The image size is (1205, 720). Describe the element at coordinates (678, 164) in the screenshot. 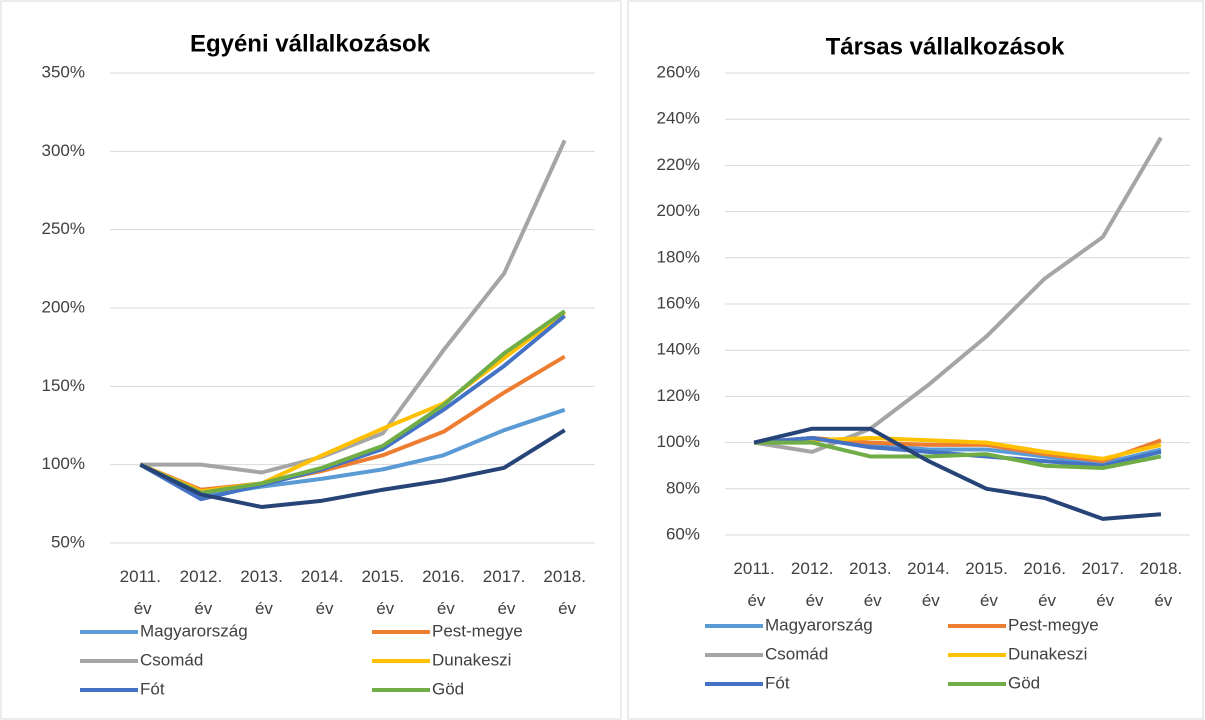

I see `y-tick-label: 220%` at that location.